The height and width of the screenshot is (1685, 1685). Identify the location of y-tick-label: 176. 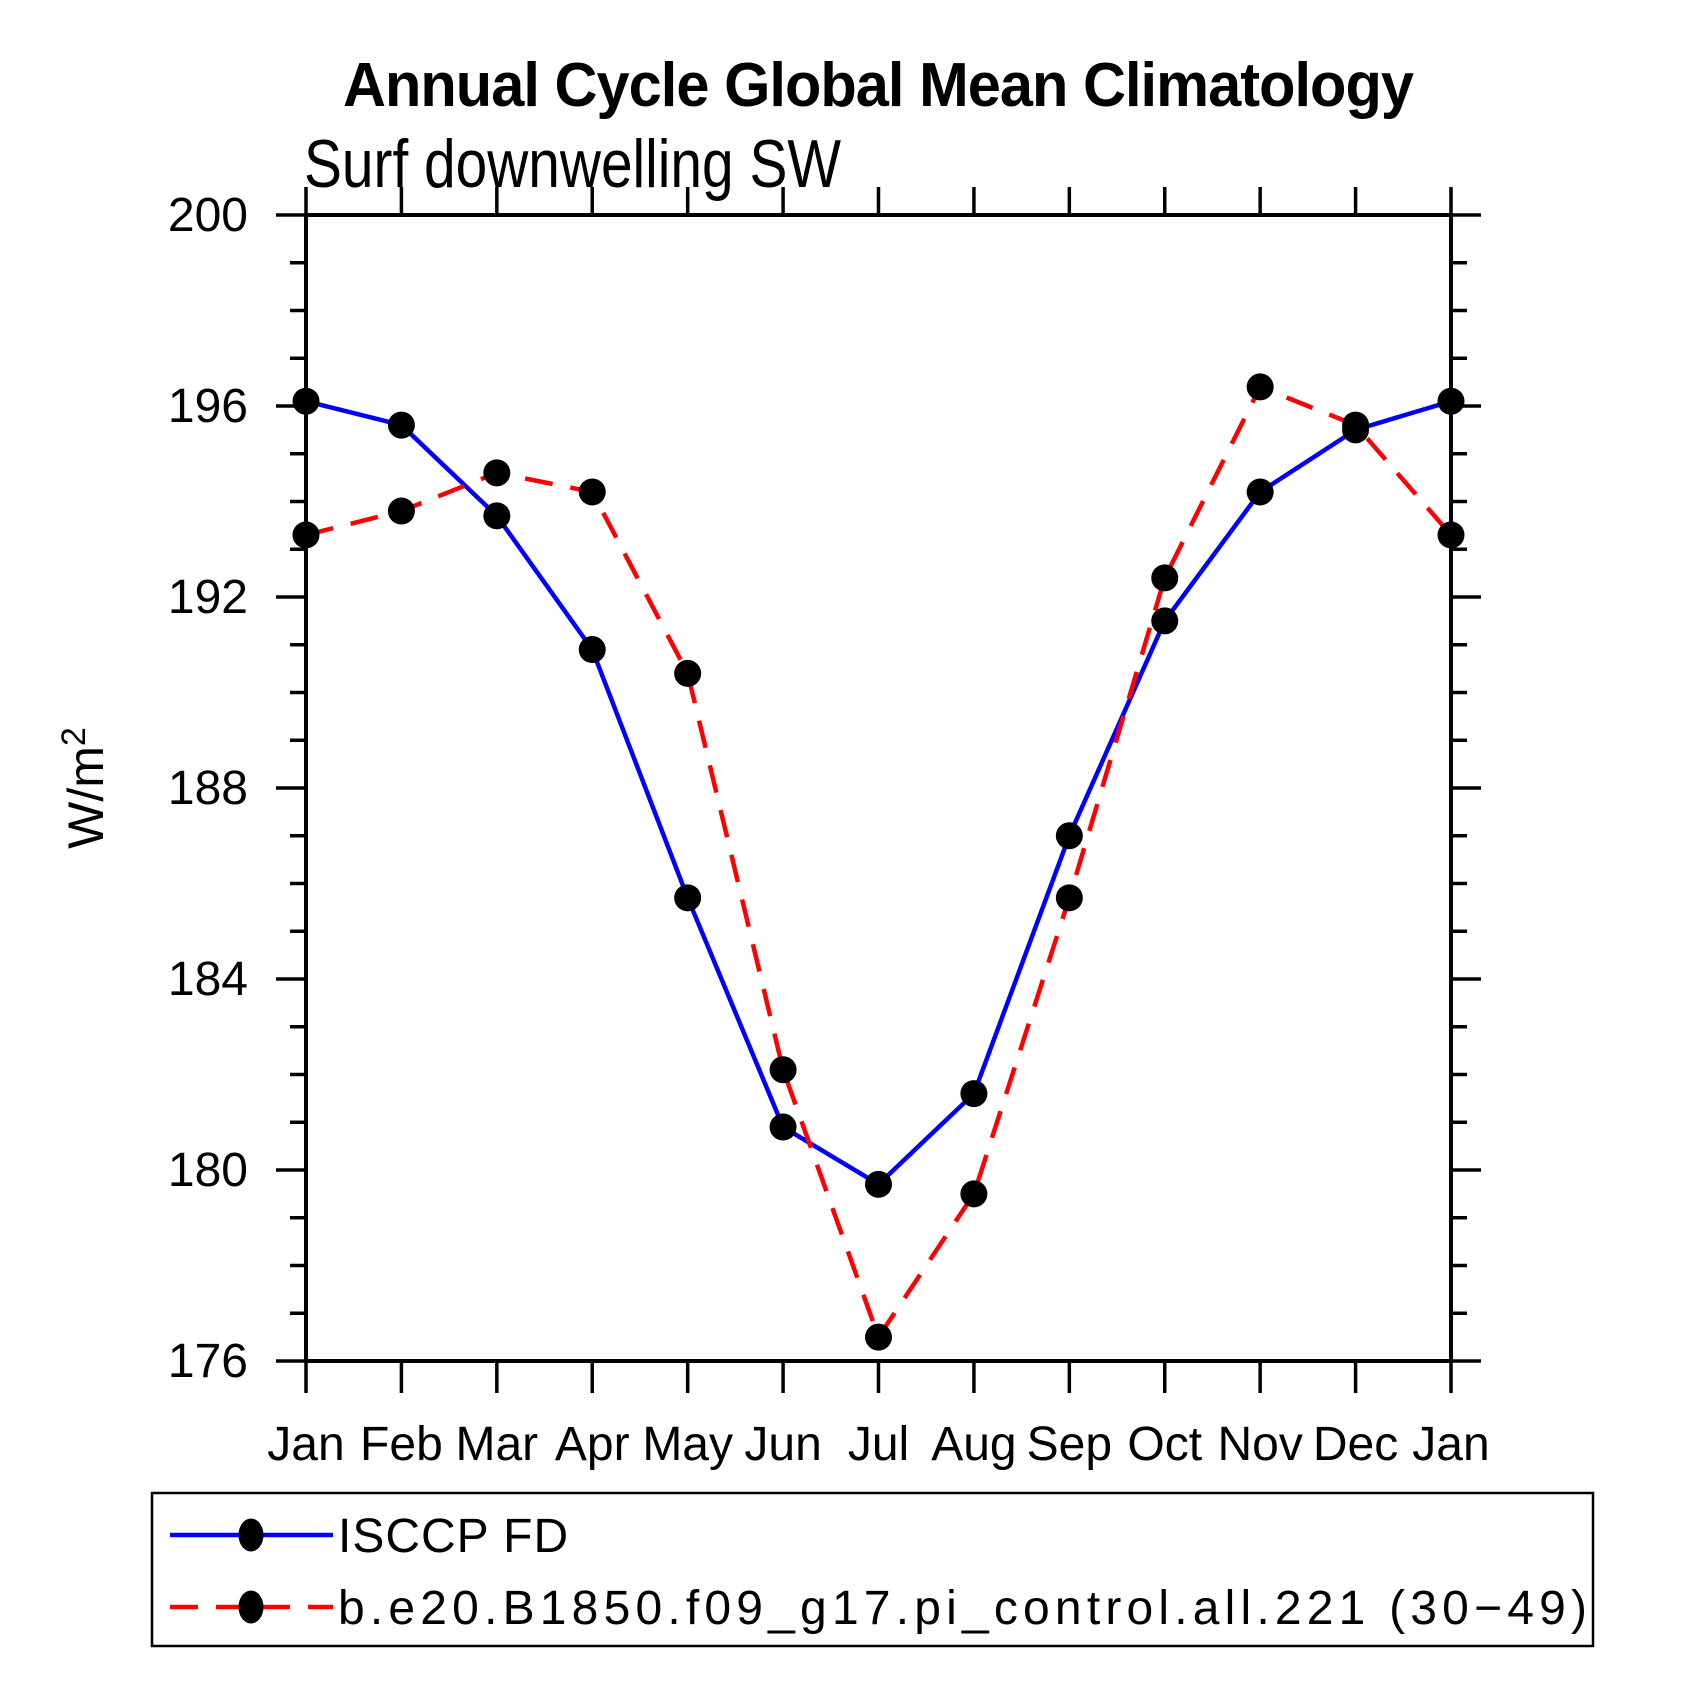
(208, 1361).